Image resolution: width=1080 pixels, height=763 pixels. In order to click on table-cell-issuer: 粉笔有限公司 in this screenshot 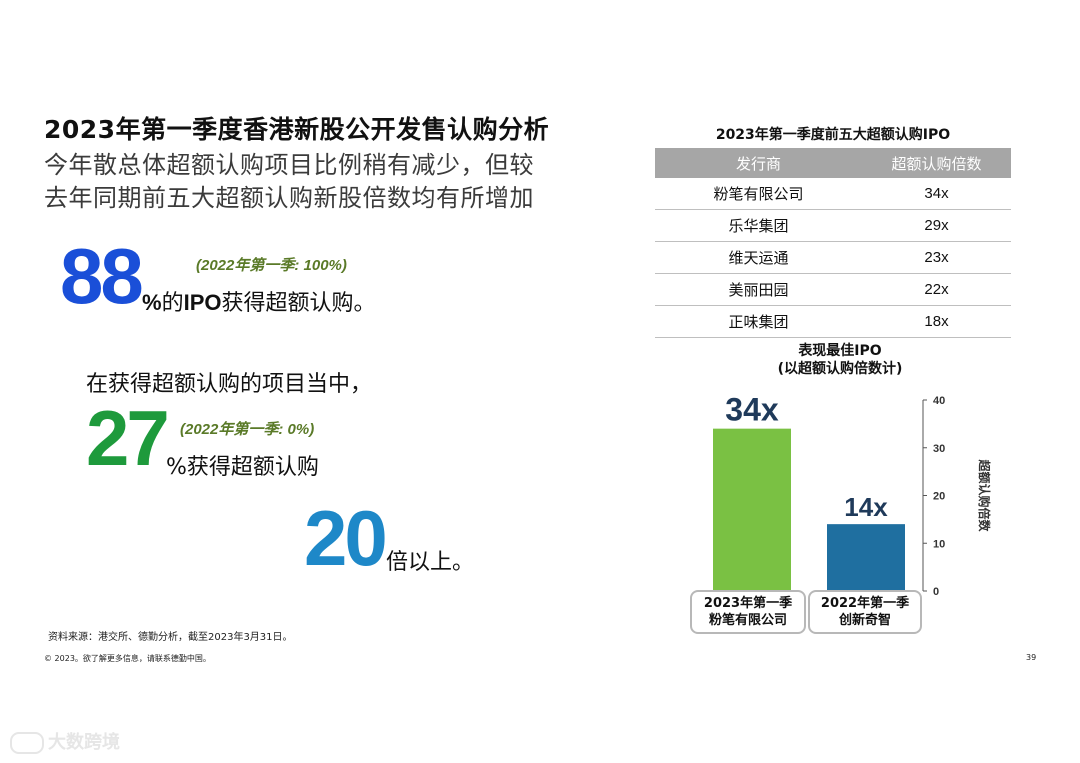, I will do `click(758, 194)`.